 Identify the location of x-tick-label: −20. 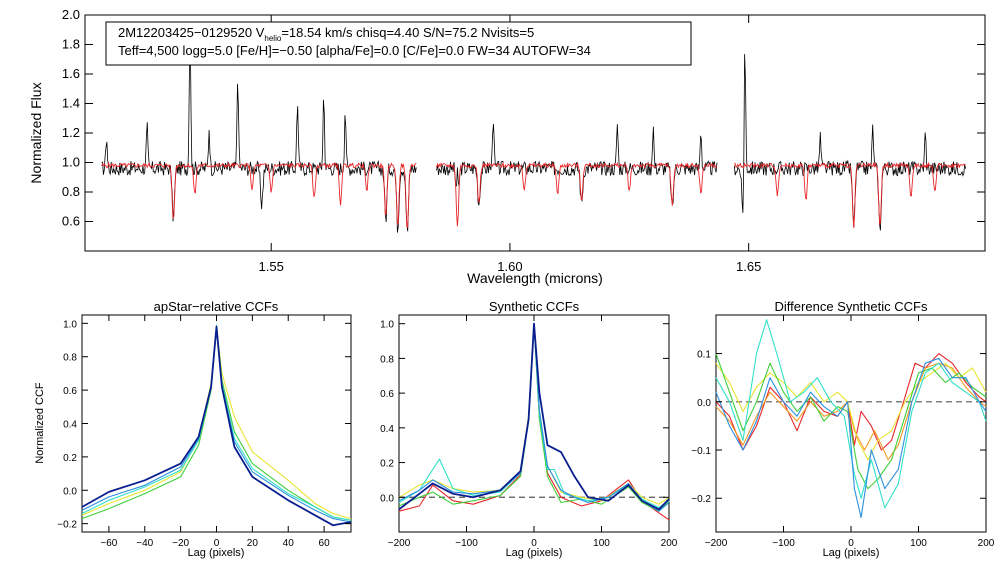
(180, 543).